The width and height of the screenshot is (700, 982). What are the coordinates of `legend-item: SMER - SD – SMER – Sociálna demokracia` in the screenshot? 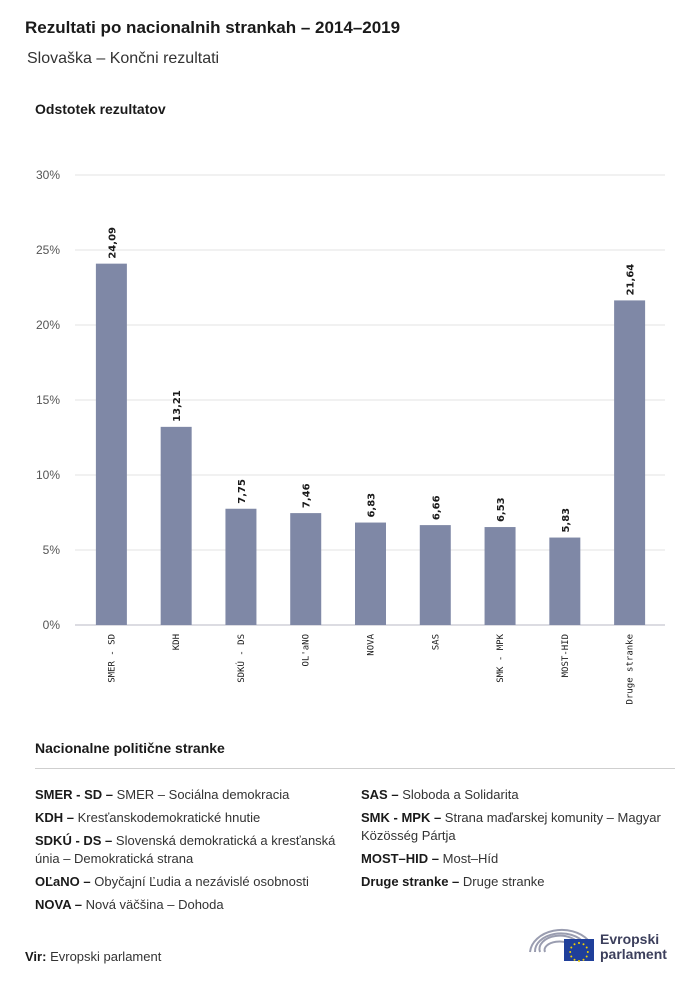 It's located at (195, 795).